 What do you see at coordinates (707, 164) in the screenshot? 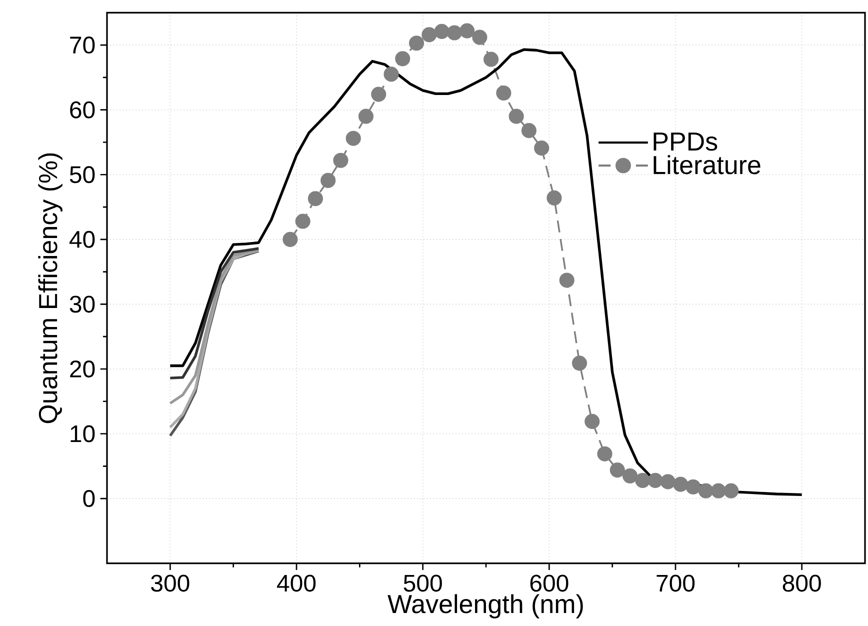
I see `legend-label: Literature` at bounding box center [707, 164].